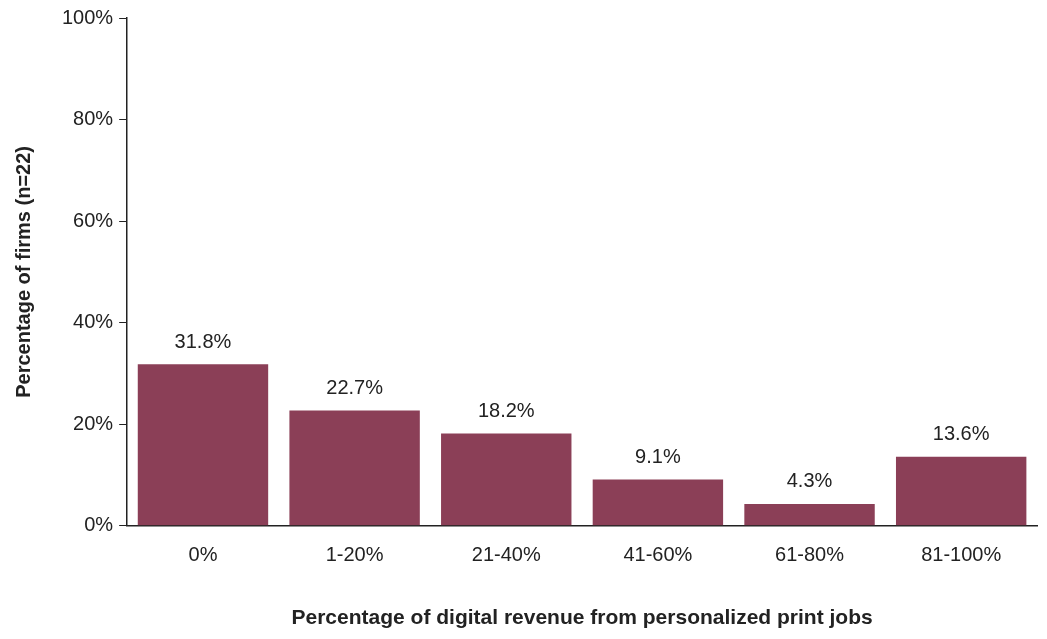 This screenshot has width=1047, height=639. What do you see at coordinates (506, 554) in the screenshot?
I see `x-tick-label: 21-40%` at bounding box center [506, 554].